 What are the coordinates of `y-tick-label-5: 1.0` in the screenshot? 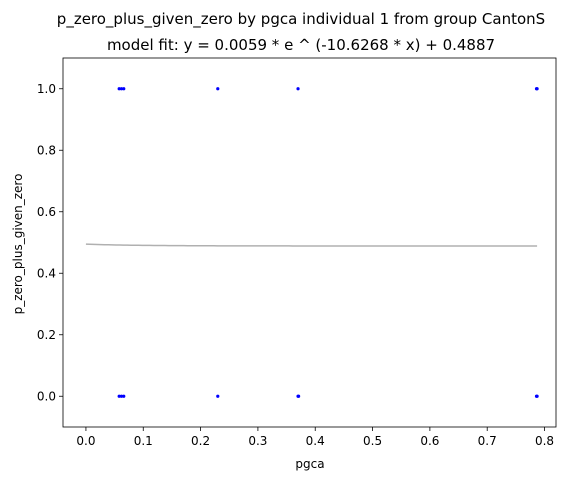 It's located at (46, 89).